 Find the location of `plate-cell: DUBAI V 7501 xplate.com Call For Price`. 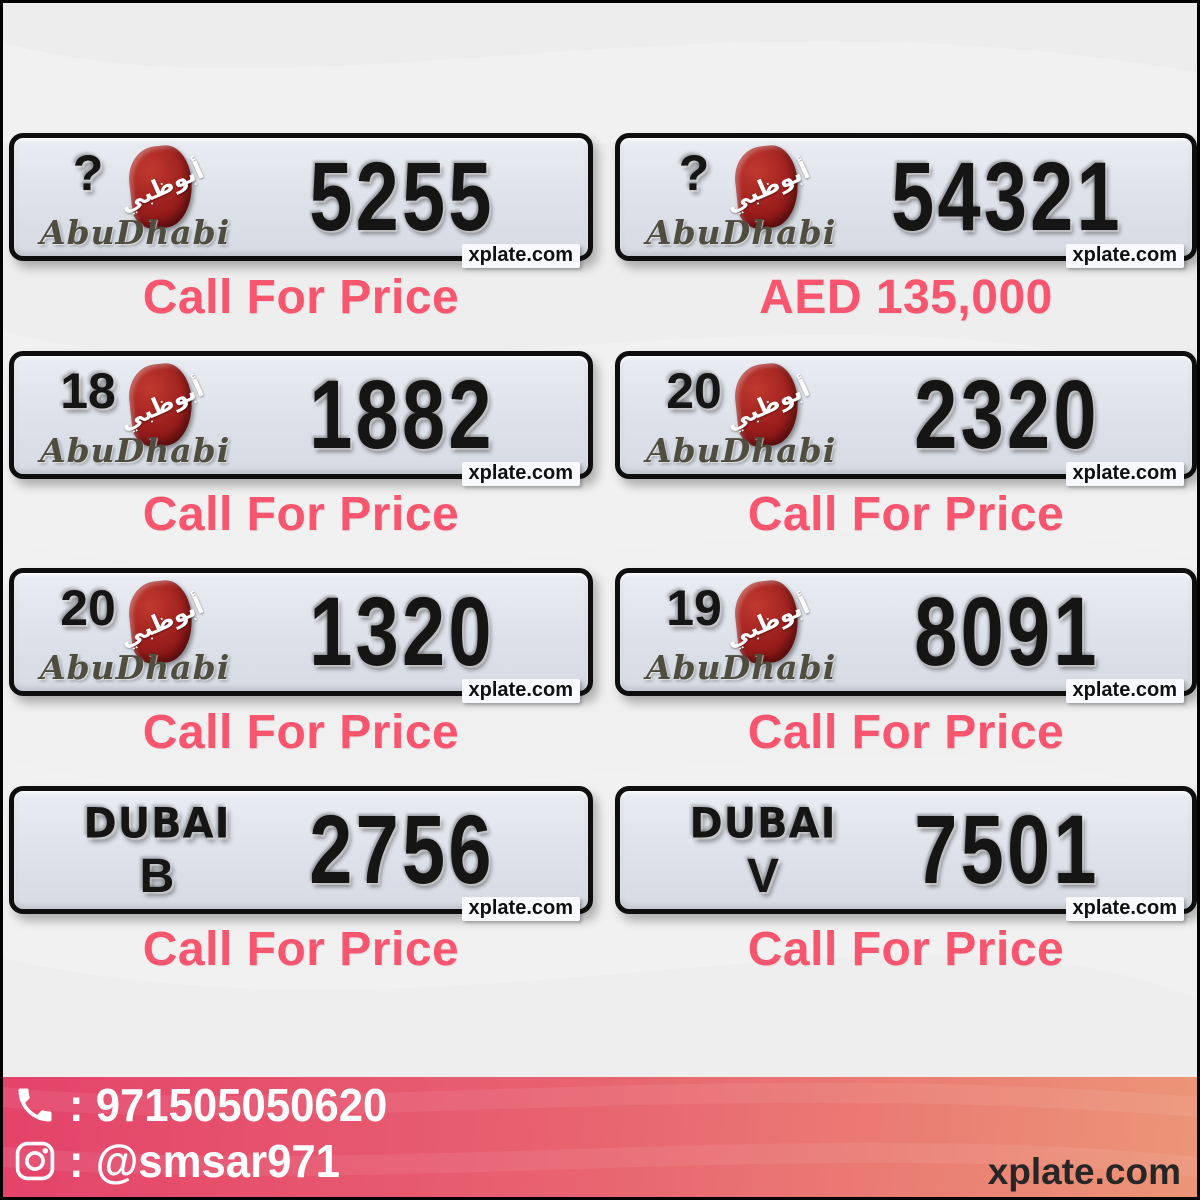

plate-cell: DUBAI V 7501 xplate.com Call For Price is located at coordinates (906, 894).